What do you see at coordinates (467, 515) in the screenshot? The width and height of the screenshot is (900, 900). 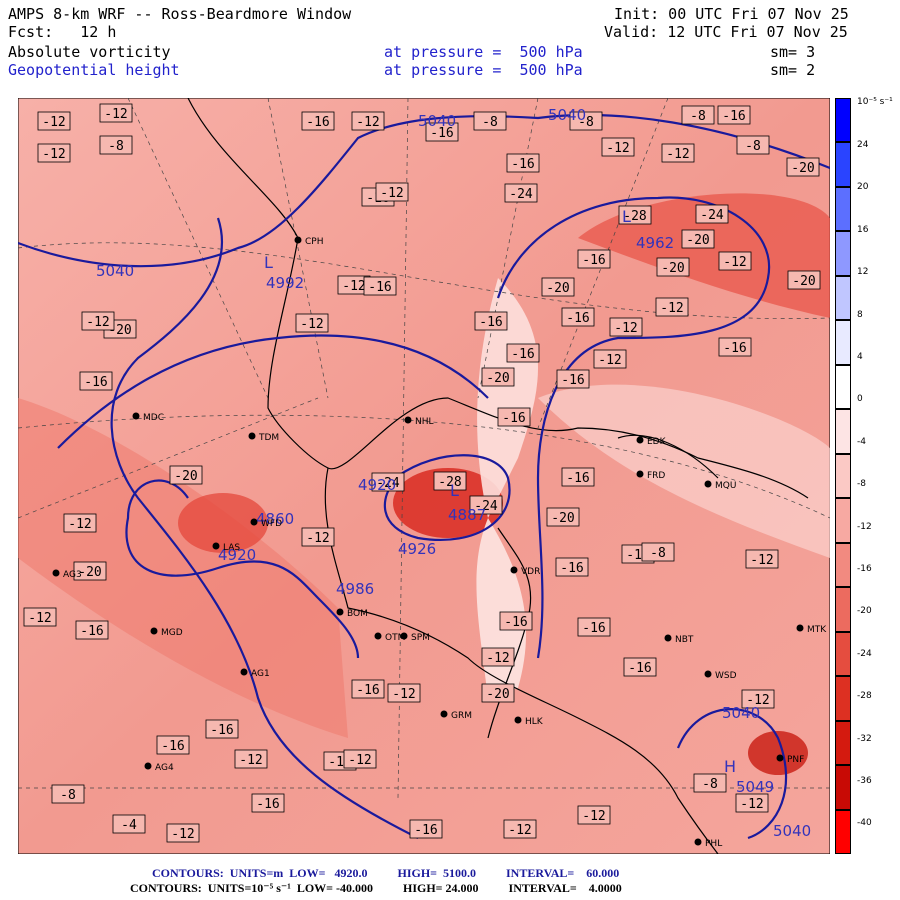 I see `height-label: 4887` at bounding box center [467, 515].